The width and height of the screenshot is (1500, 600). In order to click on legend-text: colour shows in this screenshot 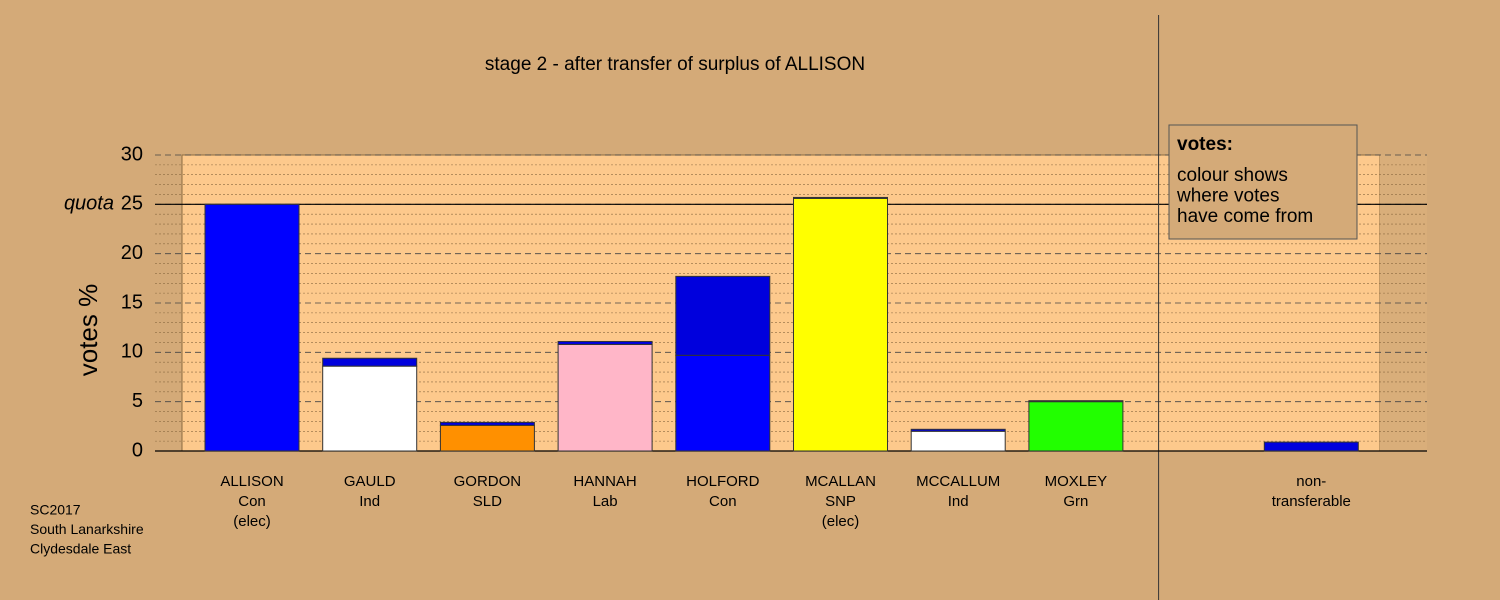, I will do `click(1232, 175)`.